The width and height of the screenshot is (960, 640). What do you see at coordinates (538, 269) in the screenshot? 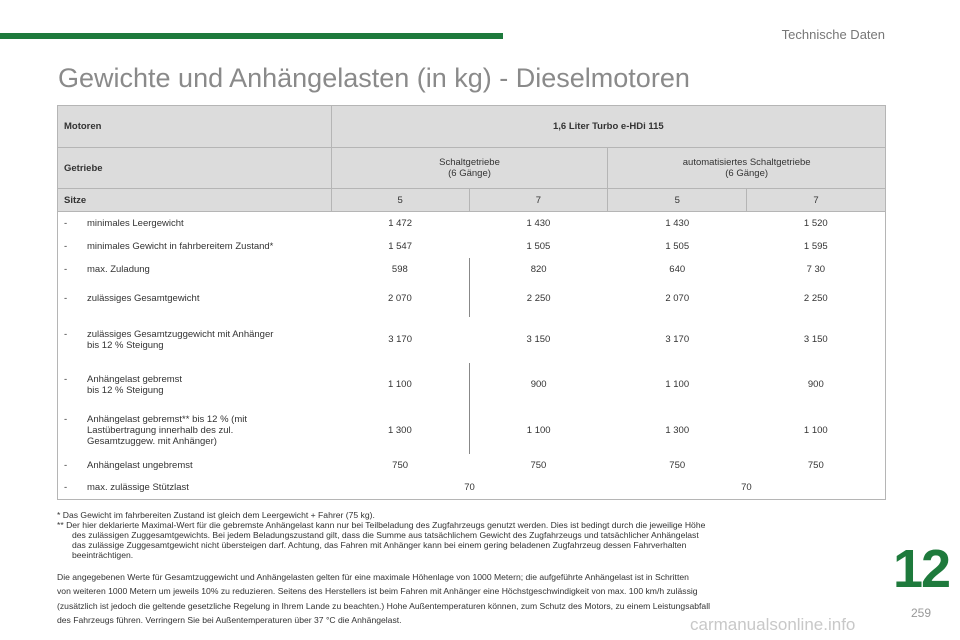
I see `cell: 820` at bounding box center [538, 269].